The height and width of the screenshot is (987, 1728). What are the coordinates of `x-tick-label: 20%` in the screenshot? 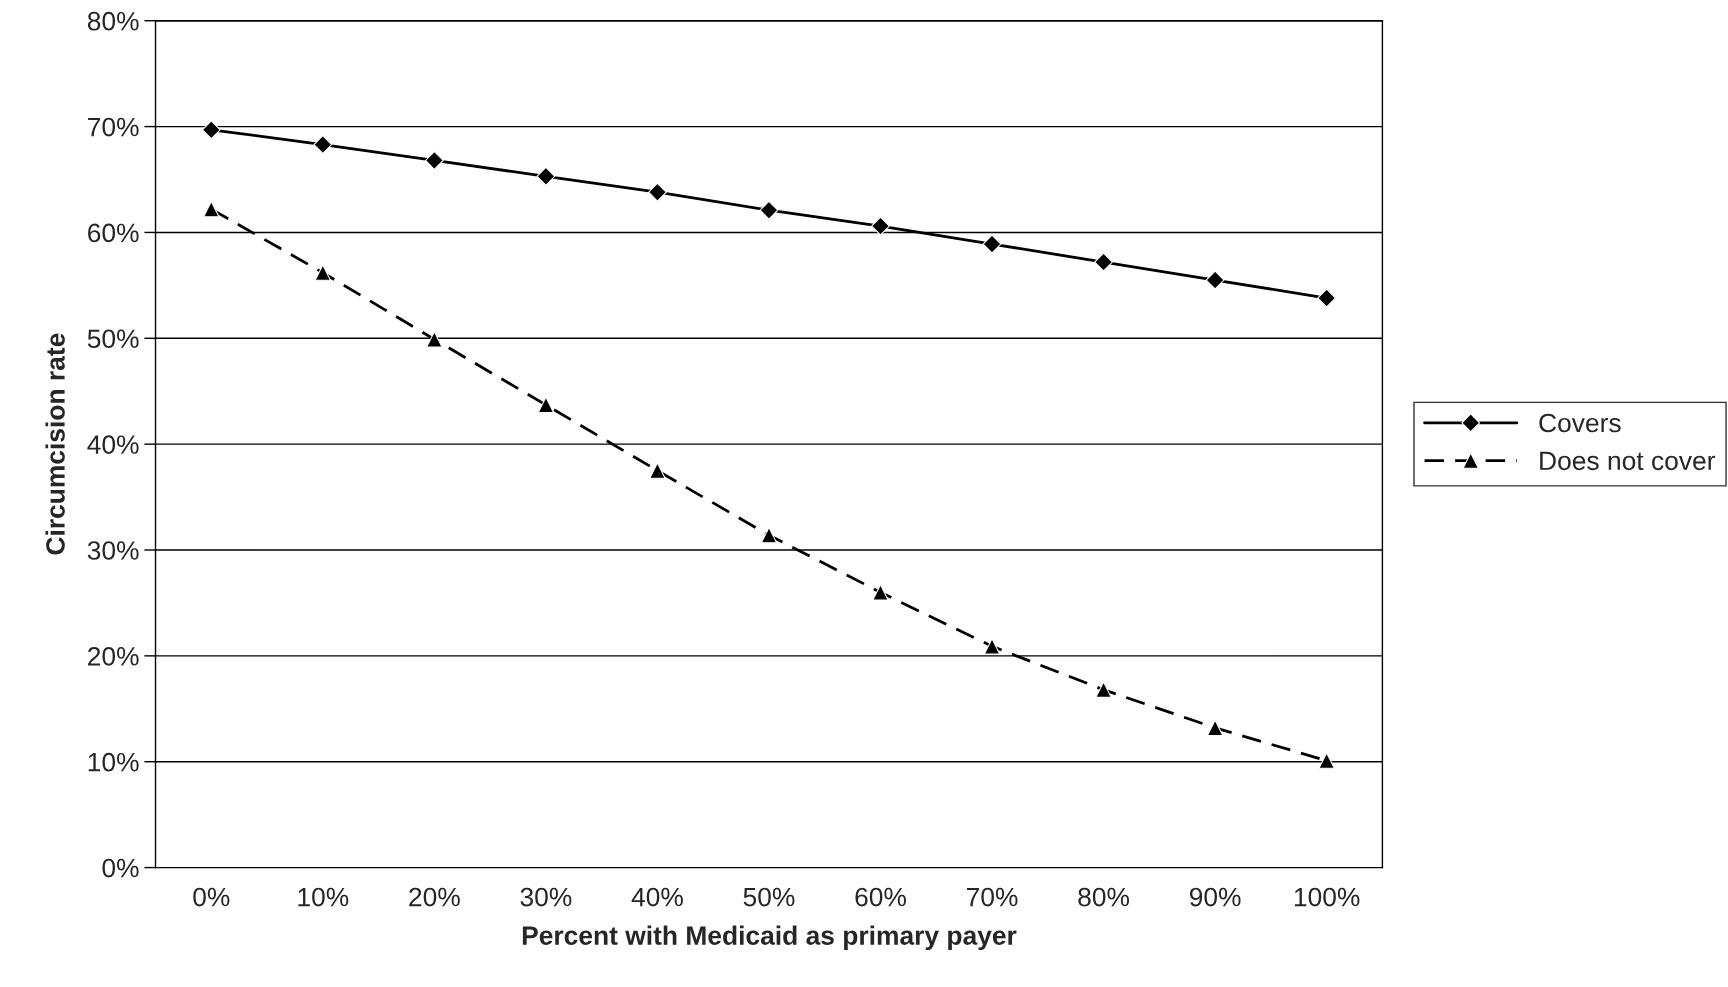 It's located at (434, 897).